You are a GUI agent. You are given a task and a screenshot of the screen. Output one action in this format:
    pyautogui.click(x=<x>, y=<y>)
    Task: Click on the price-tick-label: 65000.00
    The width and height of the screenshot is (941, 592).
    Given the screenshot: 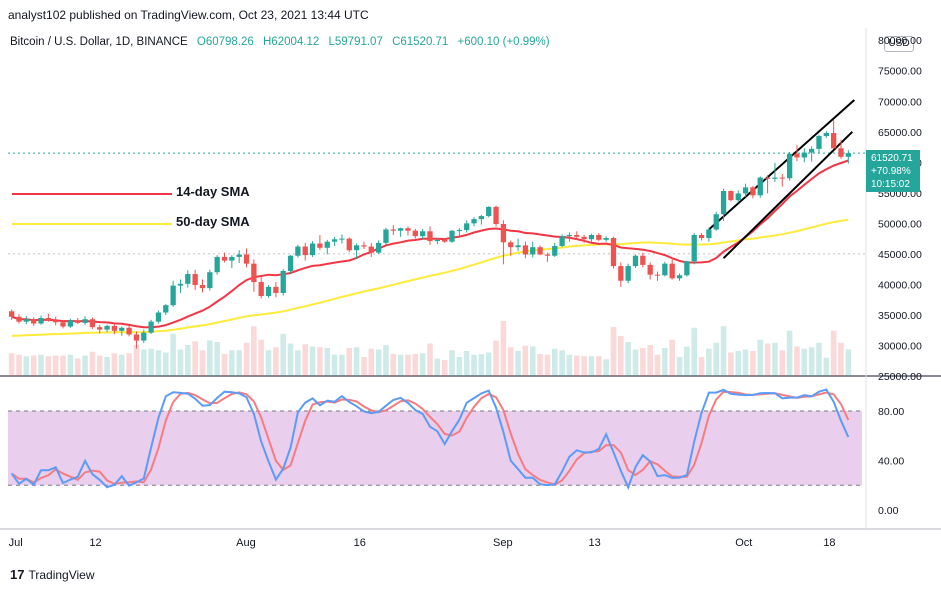 What is the action you would take?
    pyautogui.click(x=900, y=133)
    